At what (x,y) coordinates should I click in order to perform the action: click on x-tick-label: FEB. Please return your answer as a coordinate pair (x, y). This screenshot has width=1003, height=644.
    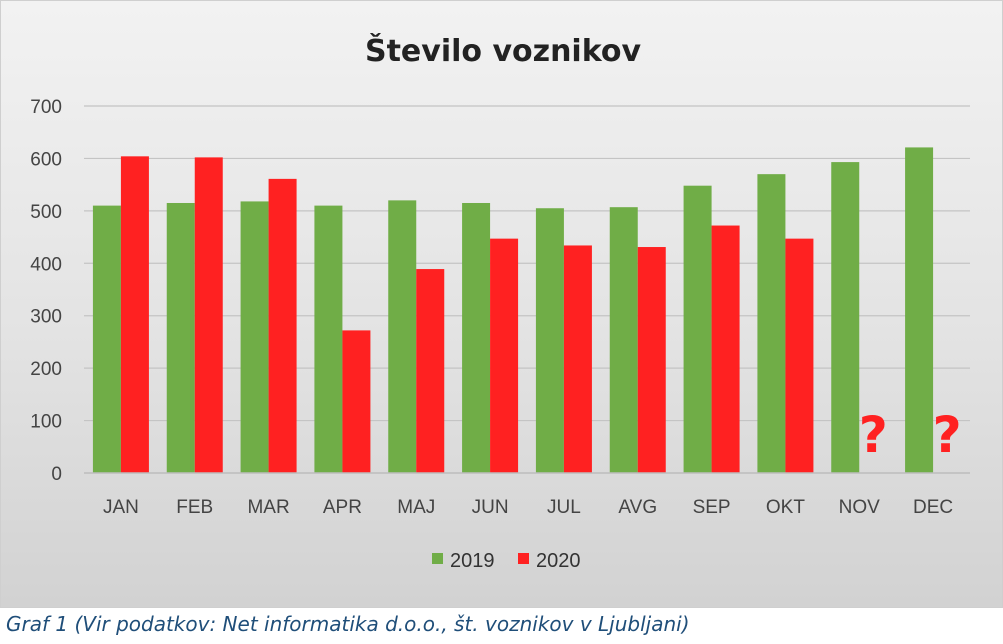
    Looking at the image, I should click on (194, 507).